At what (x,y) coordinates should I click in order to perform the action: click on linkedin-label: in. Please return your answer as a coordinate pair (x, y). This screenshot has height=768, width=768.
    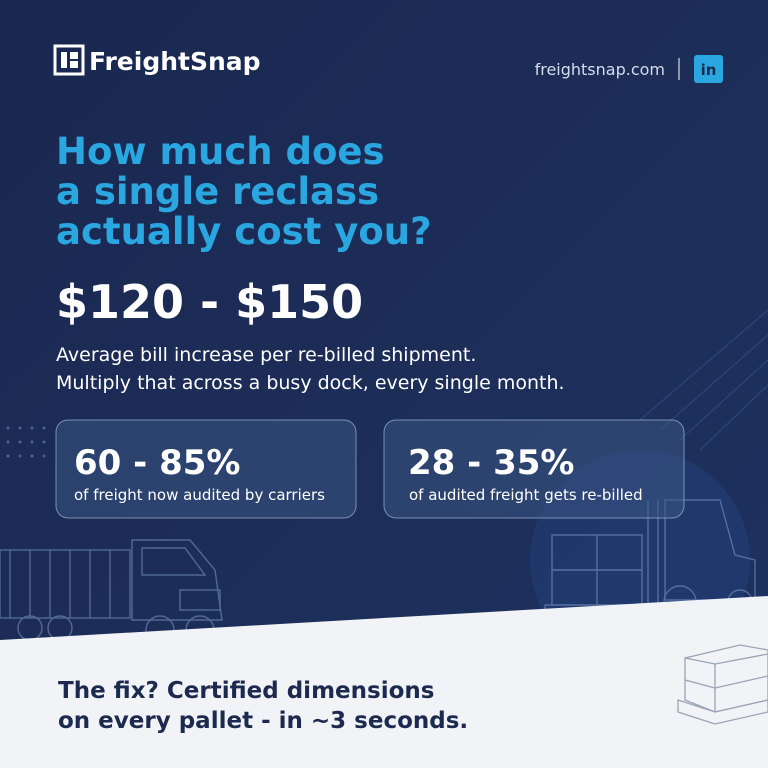
    Looking at the image, I should click on (709, 70).